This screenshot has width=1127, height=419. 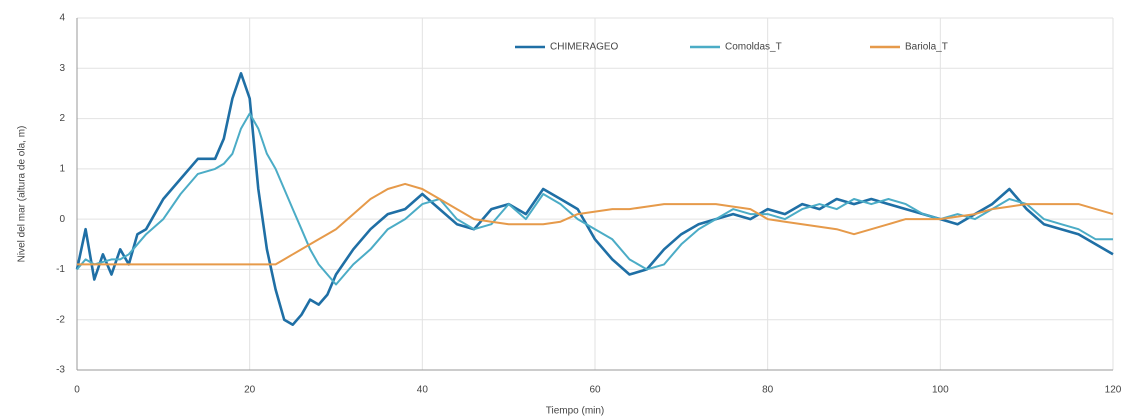 I want to click on x-tick-label: 60, so click(x=595, y=390).